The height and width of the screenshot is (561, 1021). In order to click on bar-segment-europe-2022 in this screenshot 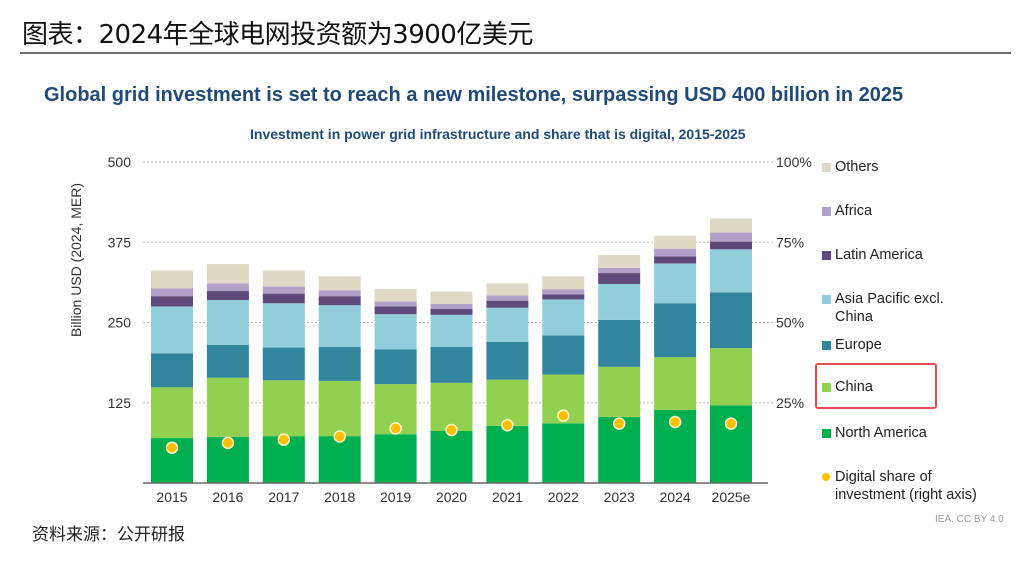, I will do `click(563, 355)`.